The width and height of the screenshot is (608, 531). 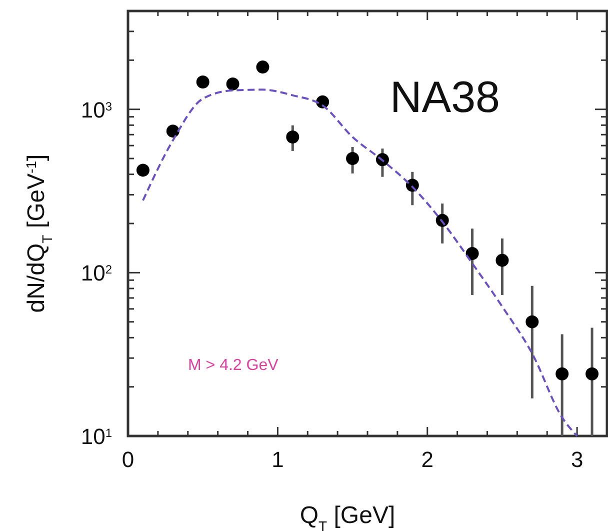 What do you see at coordinates (445, 97) in the screenshot?
I see `annotation: NA38` at bounding box center [445, 97].